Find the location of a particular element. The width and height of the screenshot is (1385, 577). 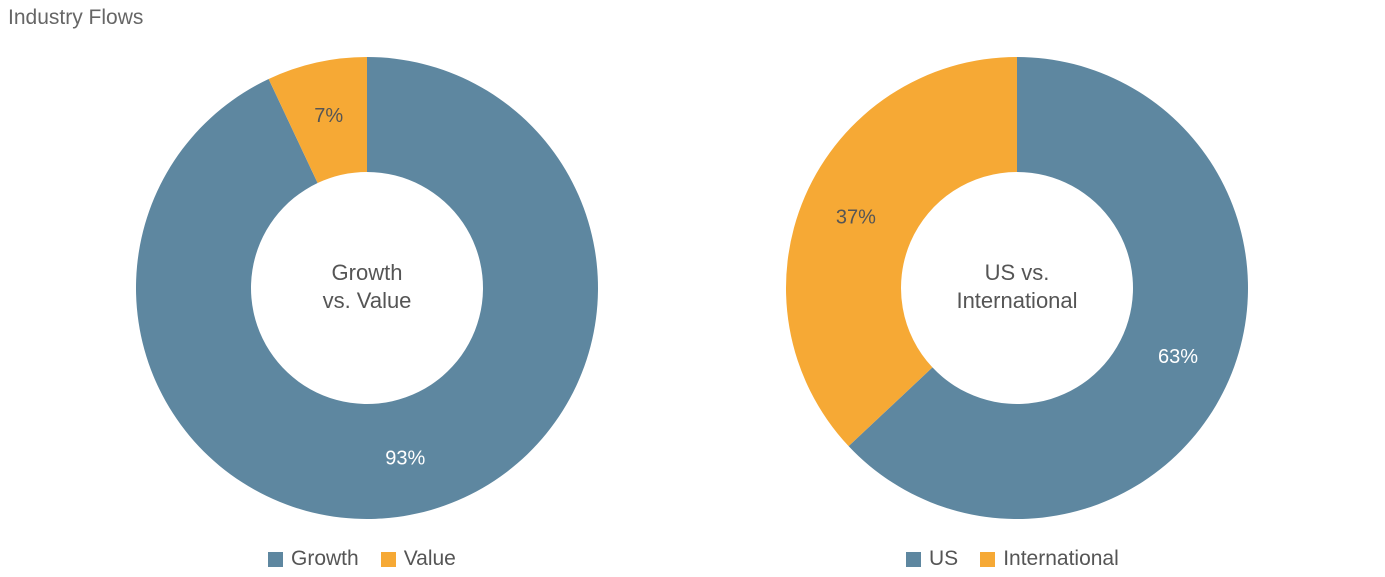

data-label-us: 63% is located at coordinates (1178, 357).